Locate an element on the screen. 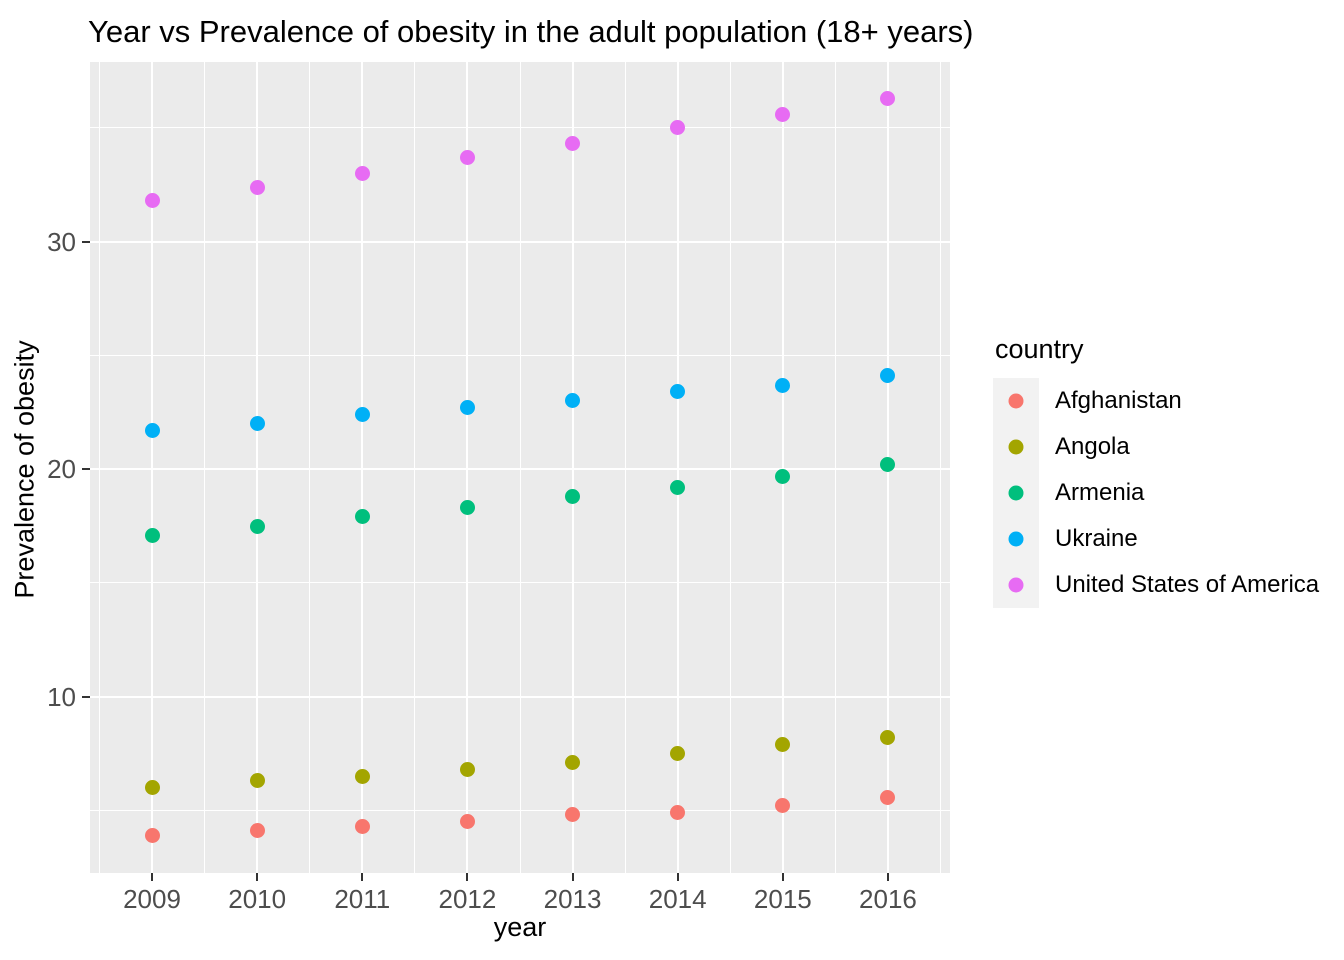  legend-row: Armenia is located at coordinates (1156, 493).